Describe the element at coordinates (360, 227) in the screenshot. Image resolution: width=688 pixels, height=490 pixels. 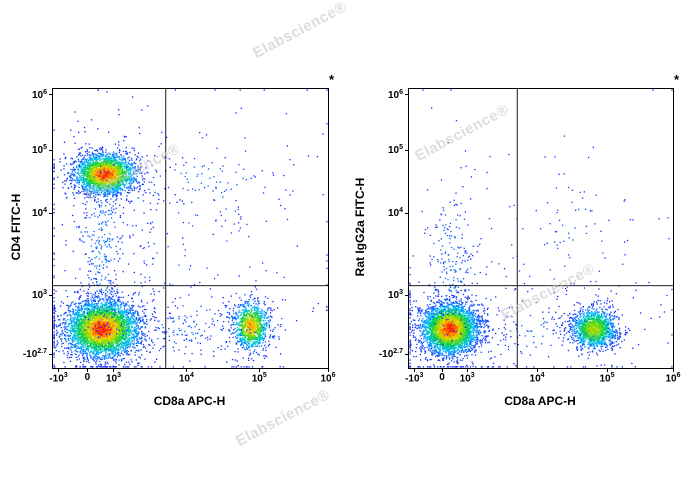
I see `y-axis-label: Rat IgG2a FITC-H` at that location.